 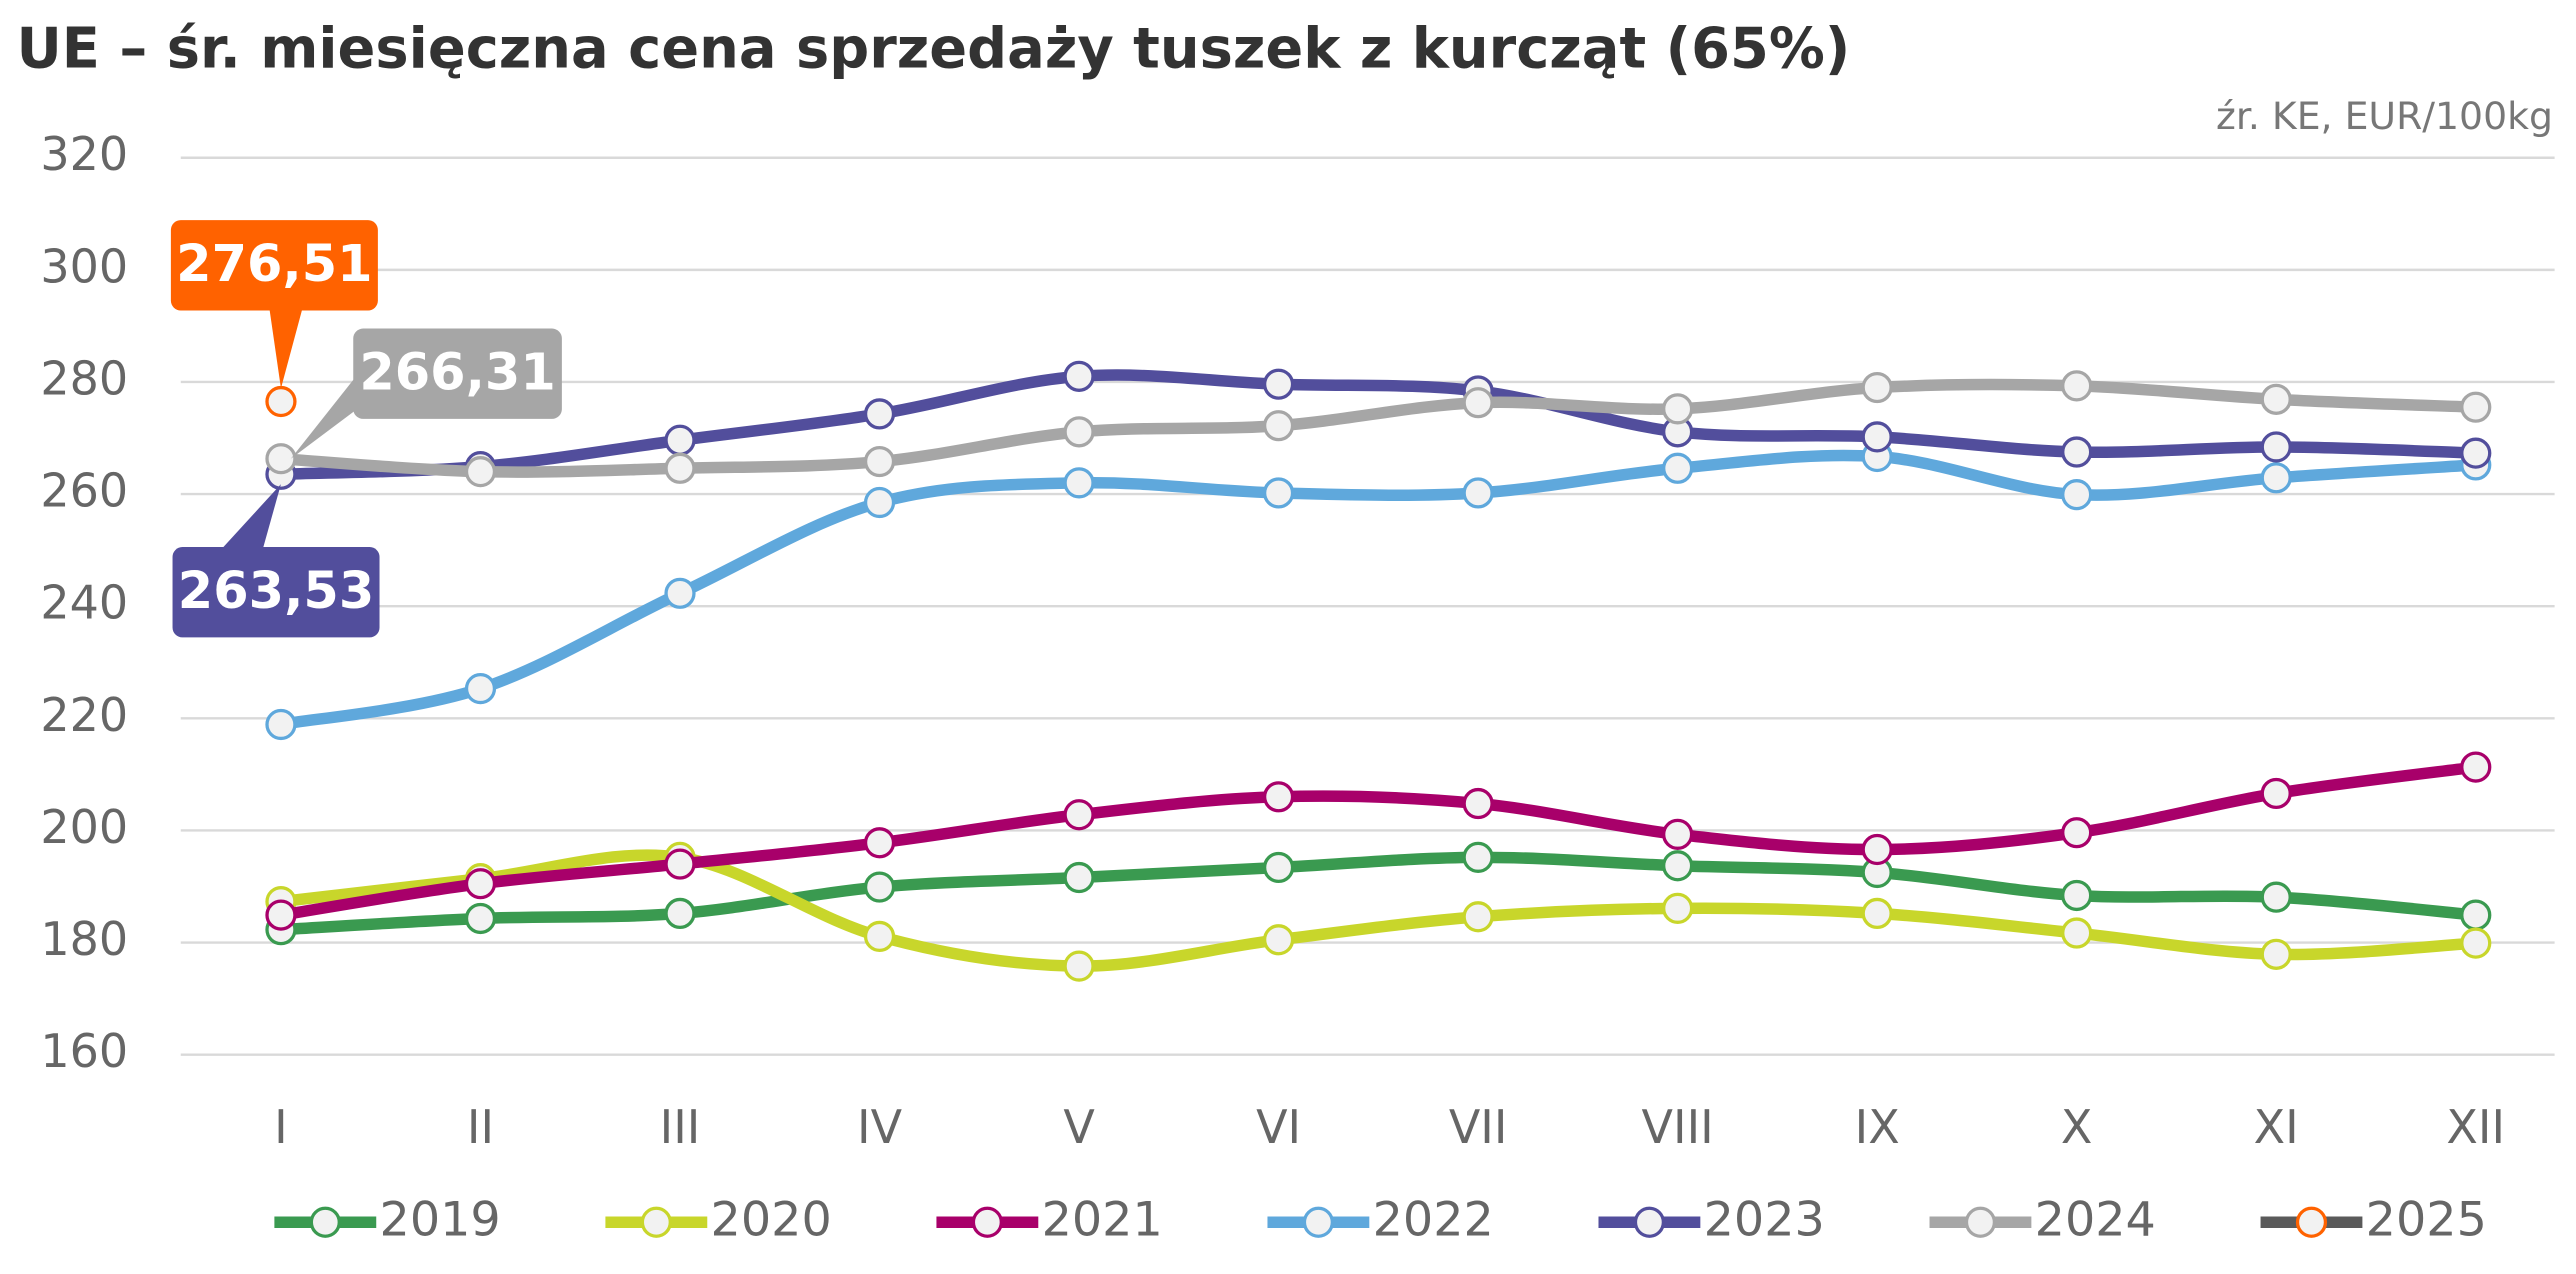 I want to click on x-tick-label: V, so click(x=1079, y=1127).